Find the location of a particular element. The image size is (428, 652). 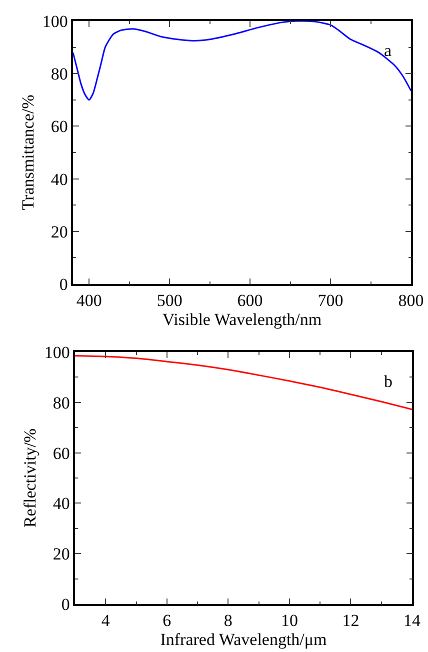

x-tick-label: 500 is located at coordinates (169, 300).